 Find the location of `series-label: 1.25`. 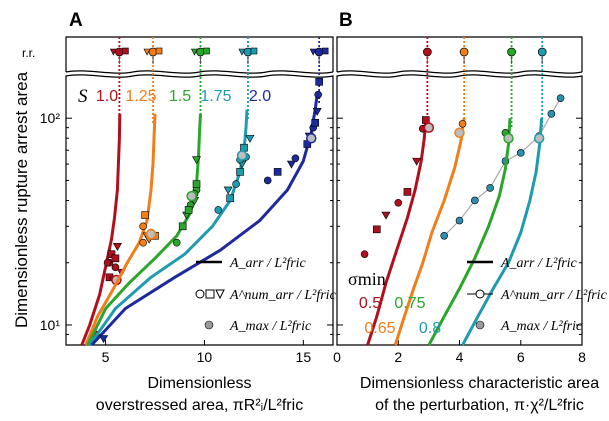

series-label: 1.25 is located at coordinates (140, 96).